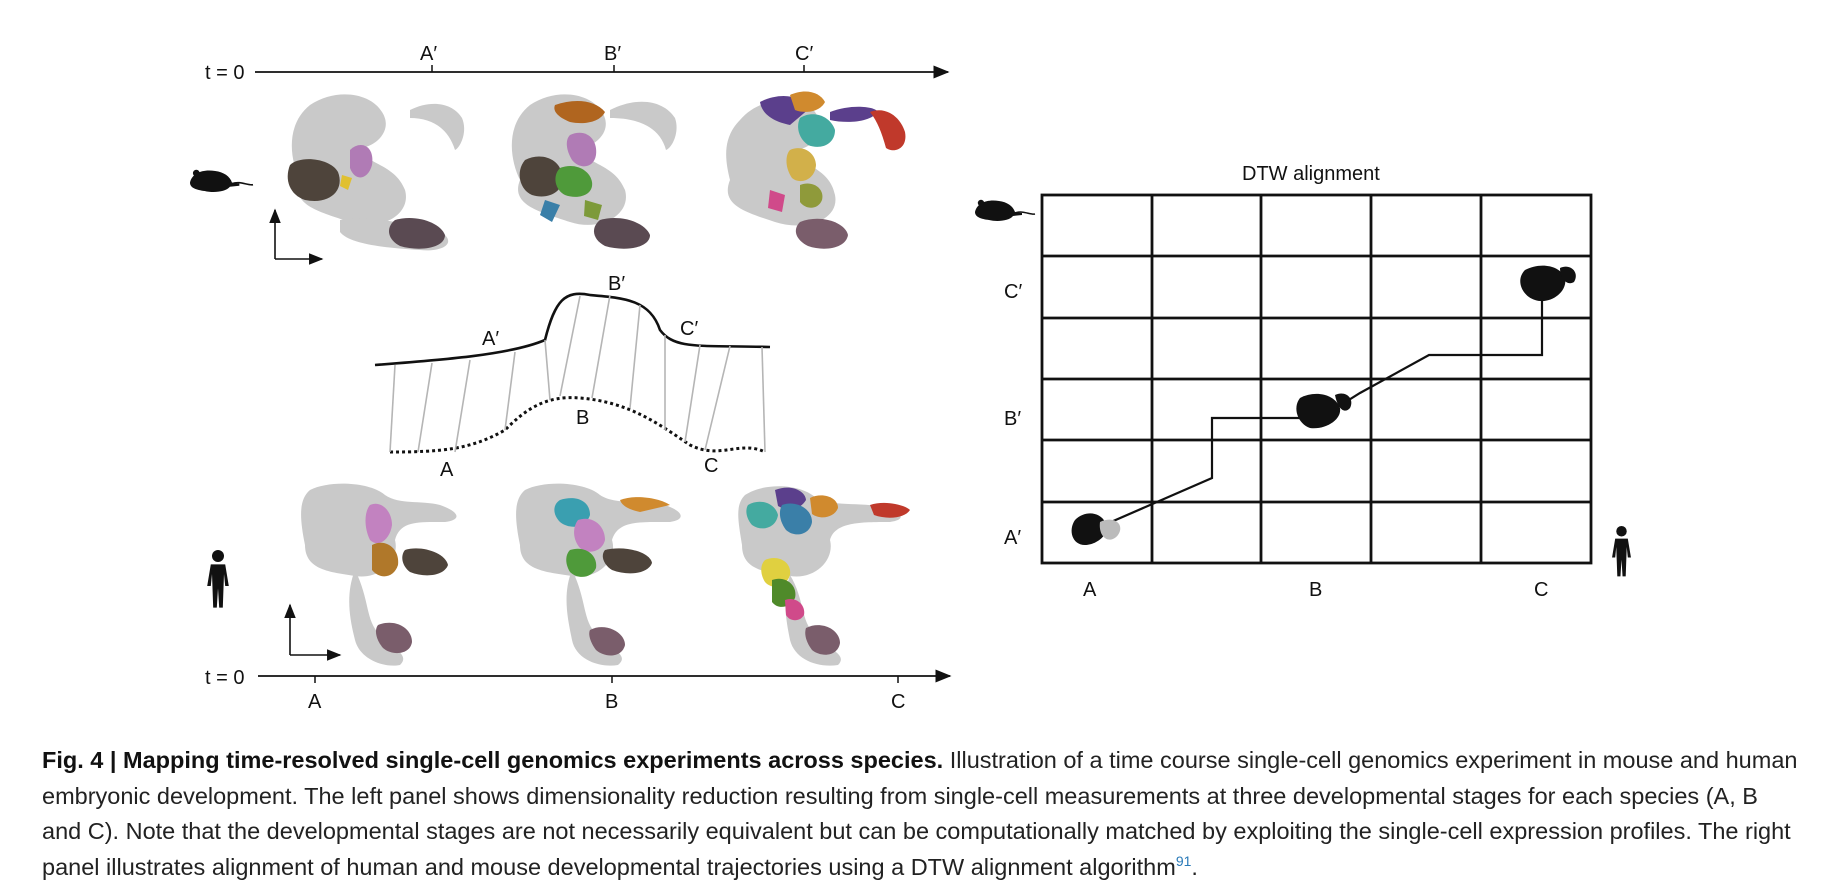  Describe the element at coordinates (296, 236) in the screenshot. I see `top-embedding-axes` at that location.